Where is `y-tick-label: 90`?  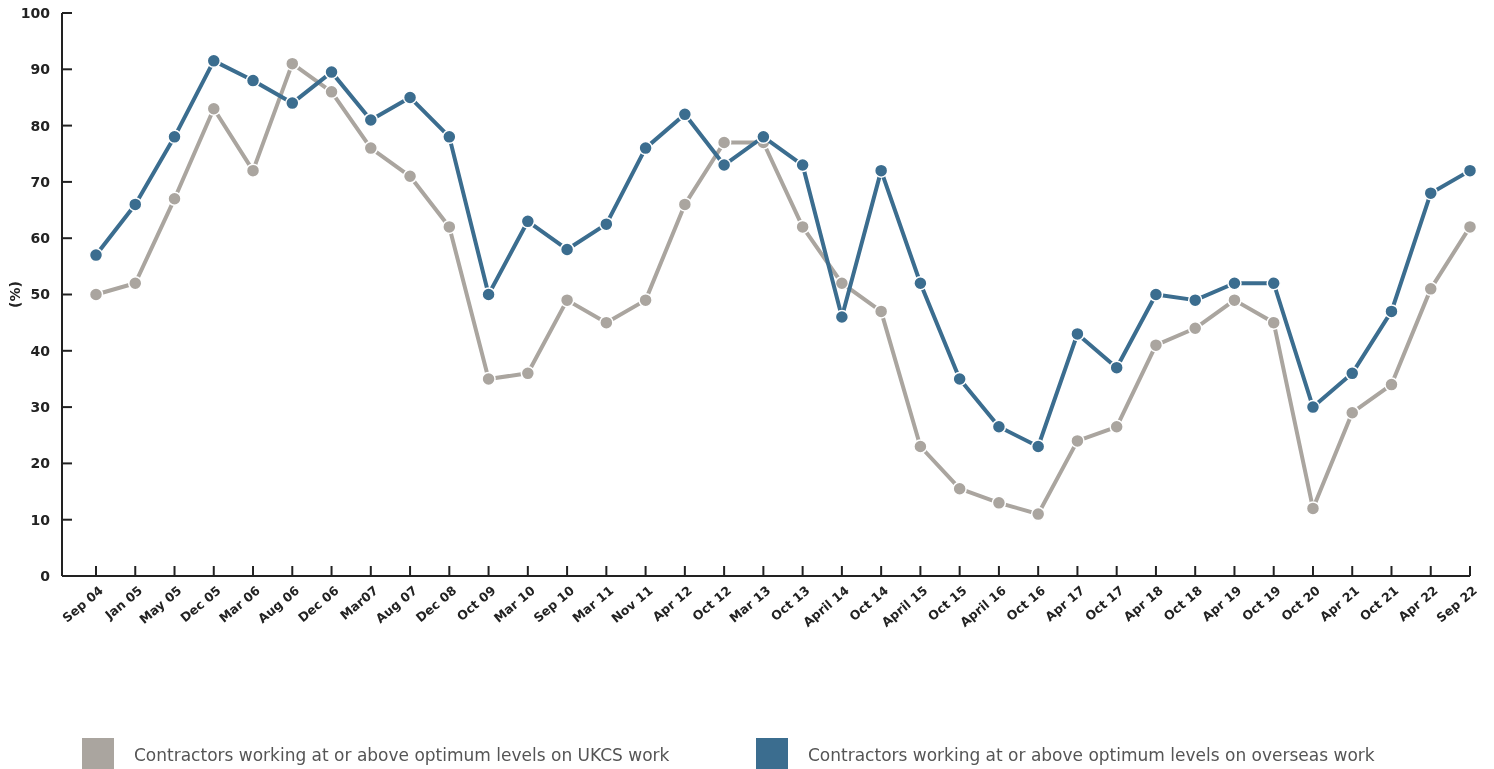 y-tick-label: 90 is located at coordinates (40, 69).